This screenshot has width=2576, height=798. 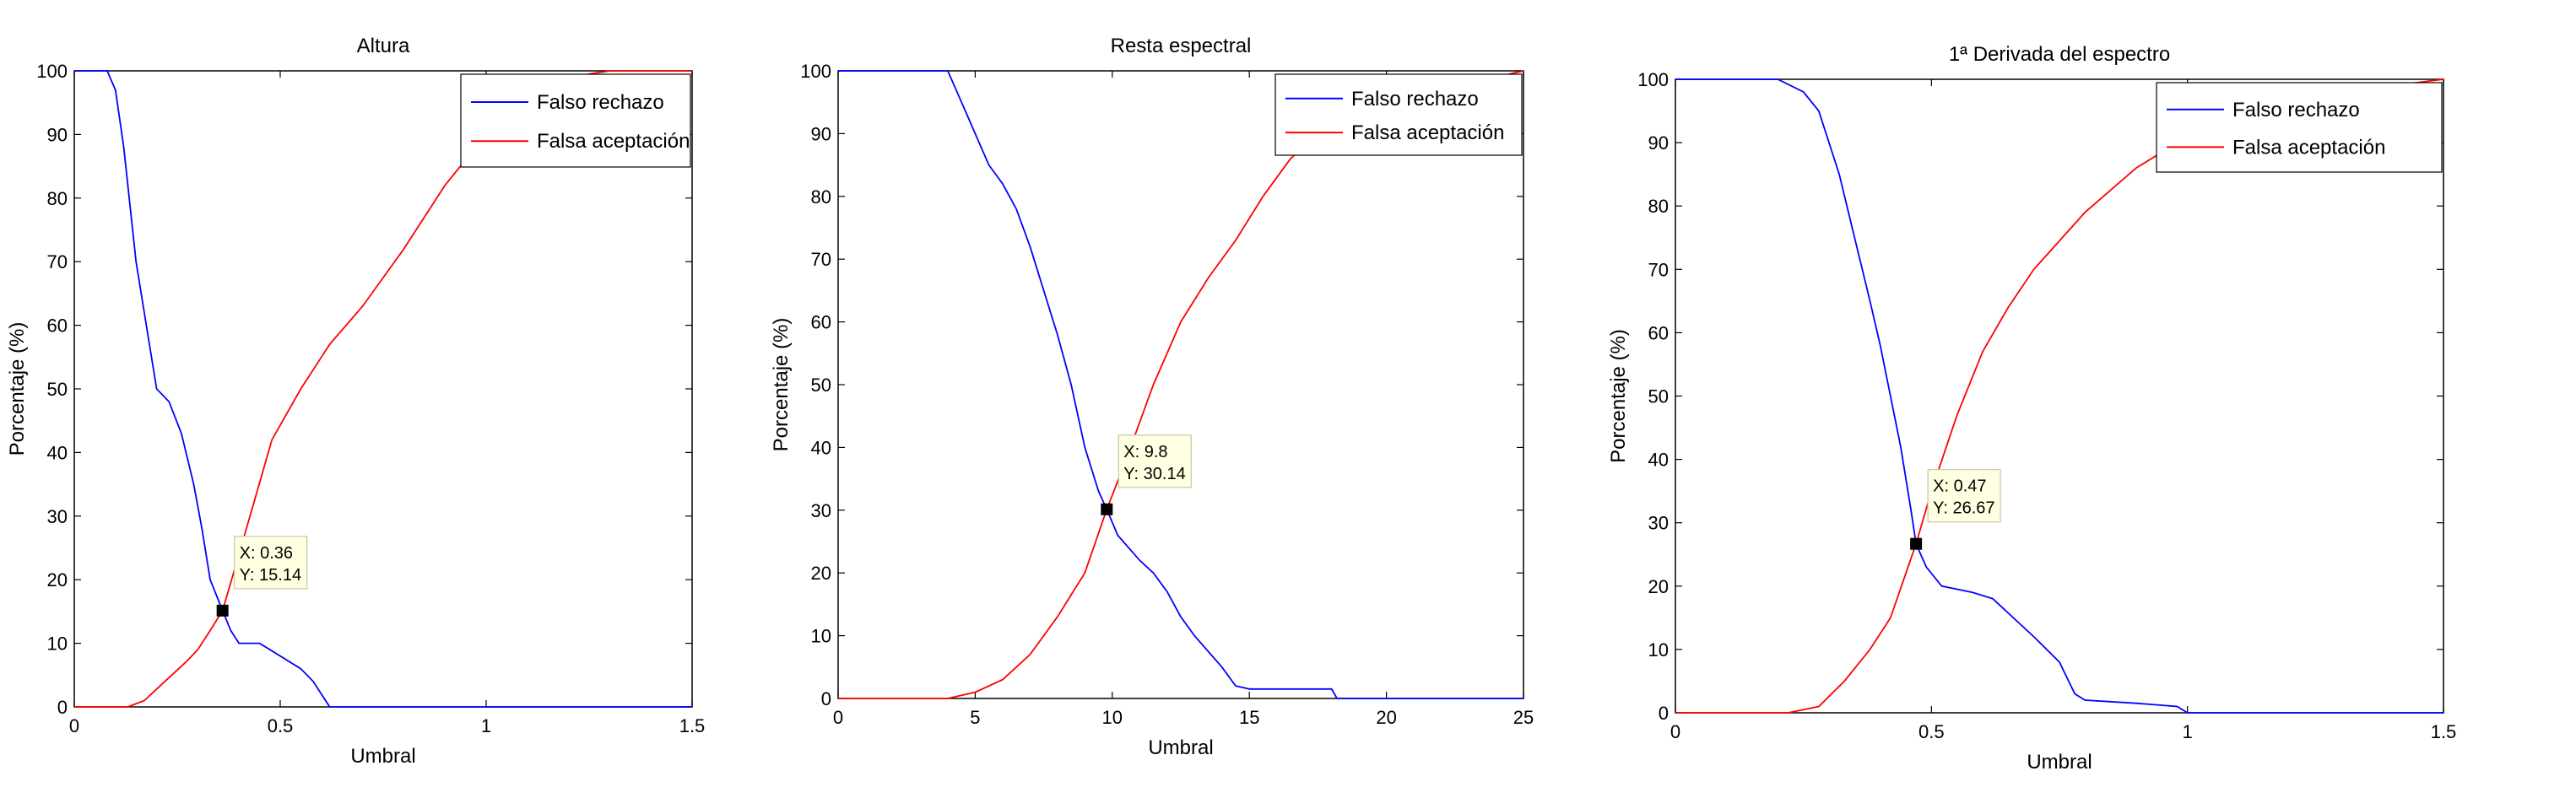 What do you see at coordinates (1145, 452) in the screenshot?
I see `datatip-x: X: 9.8` at bounding box center [1145, 452].